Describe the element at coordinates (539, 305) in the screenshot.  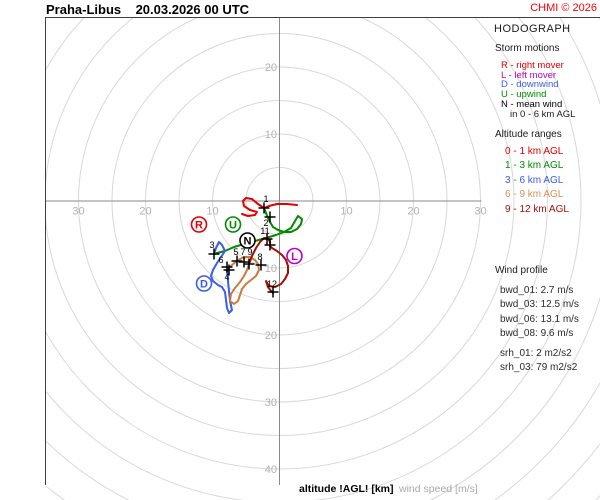
I see `bwd-value: bwd_03: 12.5 m/s` at that location.